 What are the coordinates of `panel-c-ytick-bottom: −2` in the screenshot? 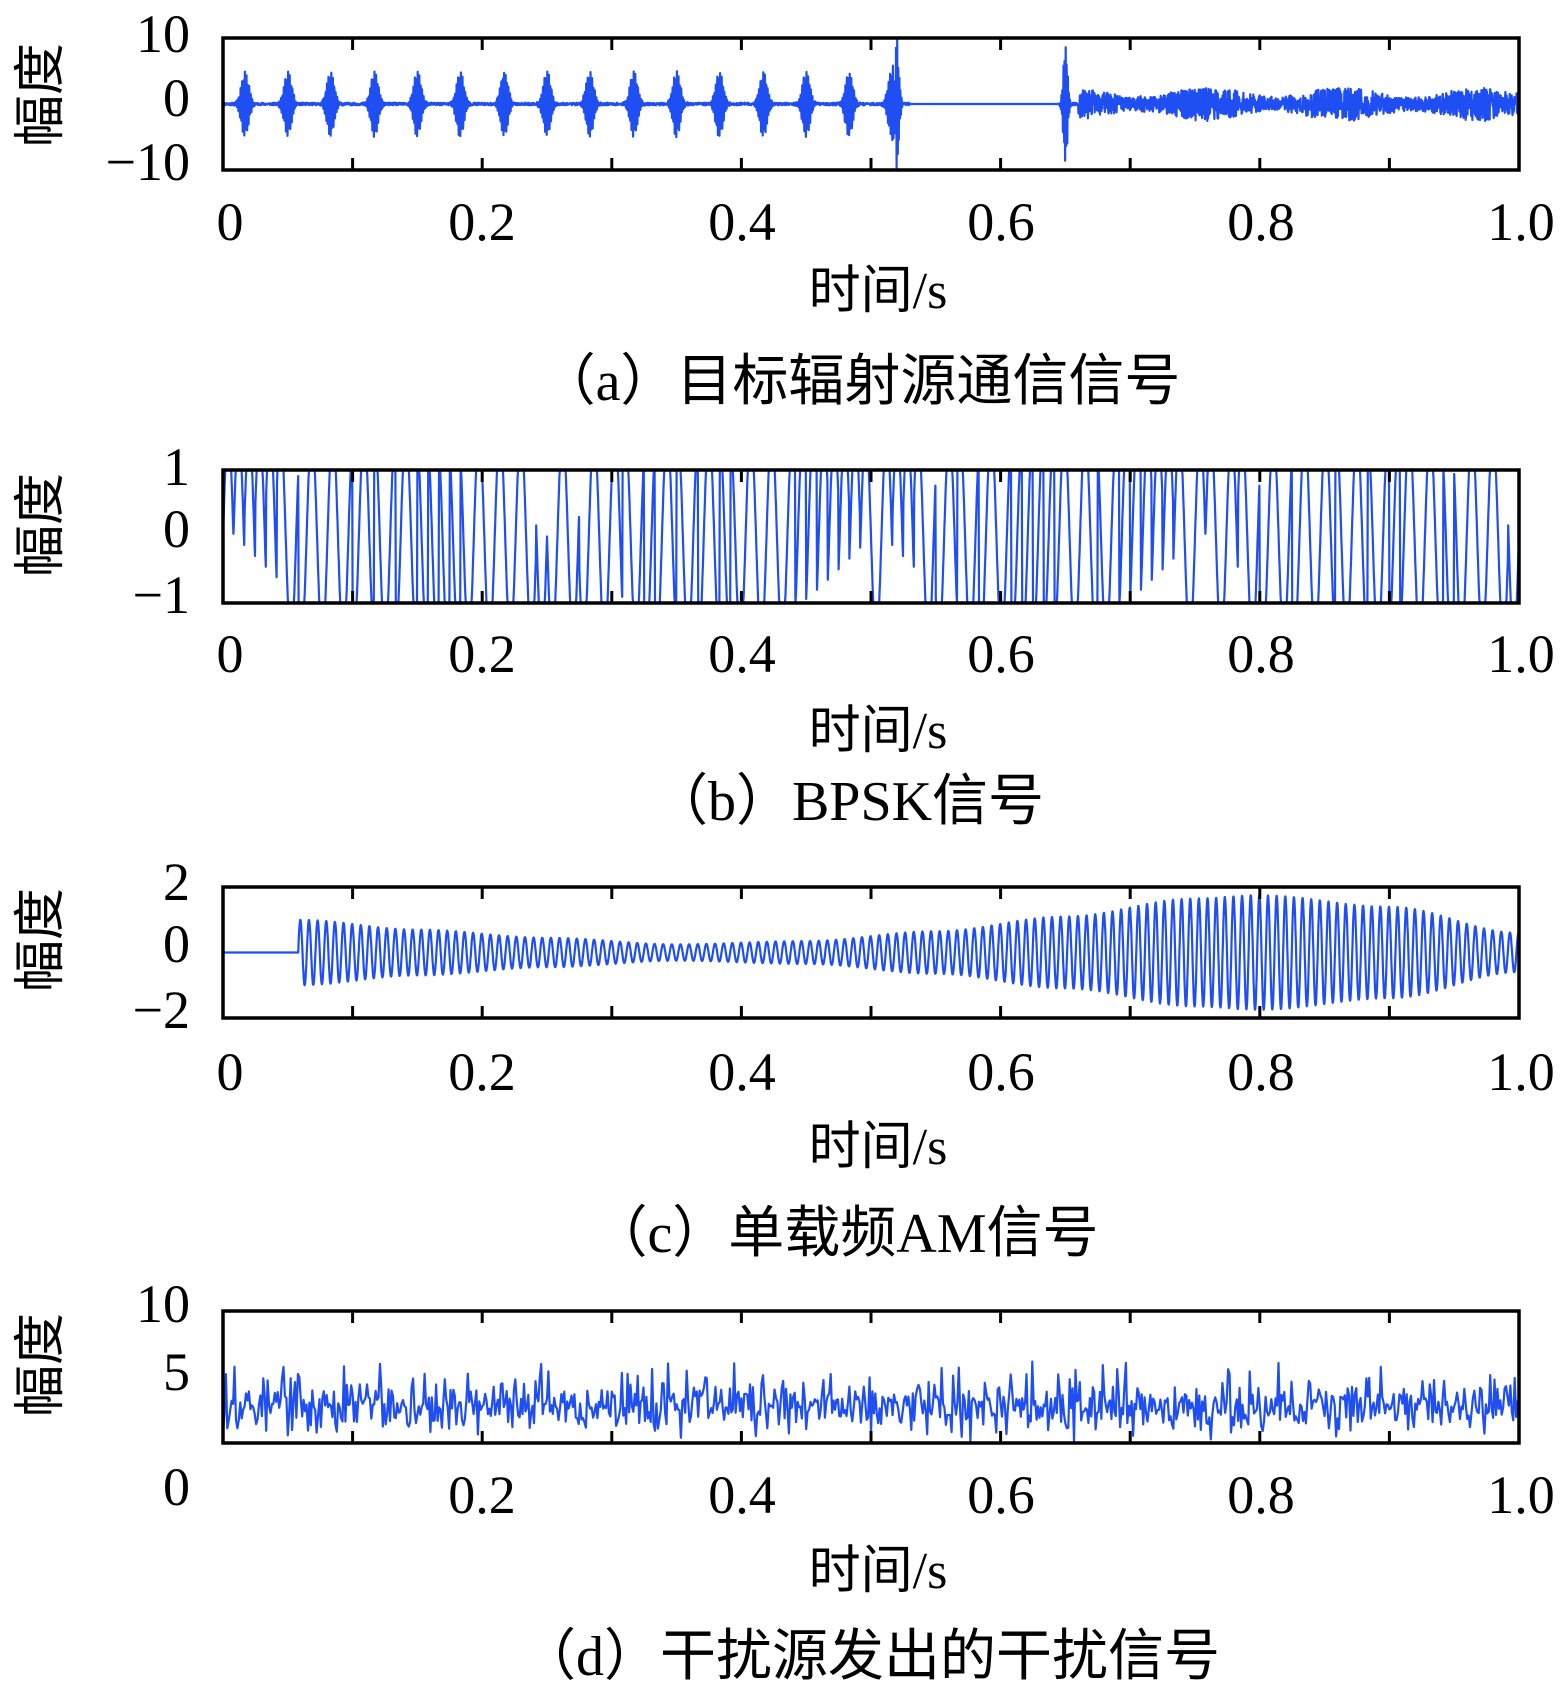 It's located at (161, 1010).